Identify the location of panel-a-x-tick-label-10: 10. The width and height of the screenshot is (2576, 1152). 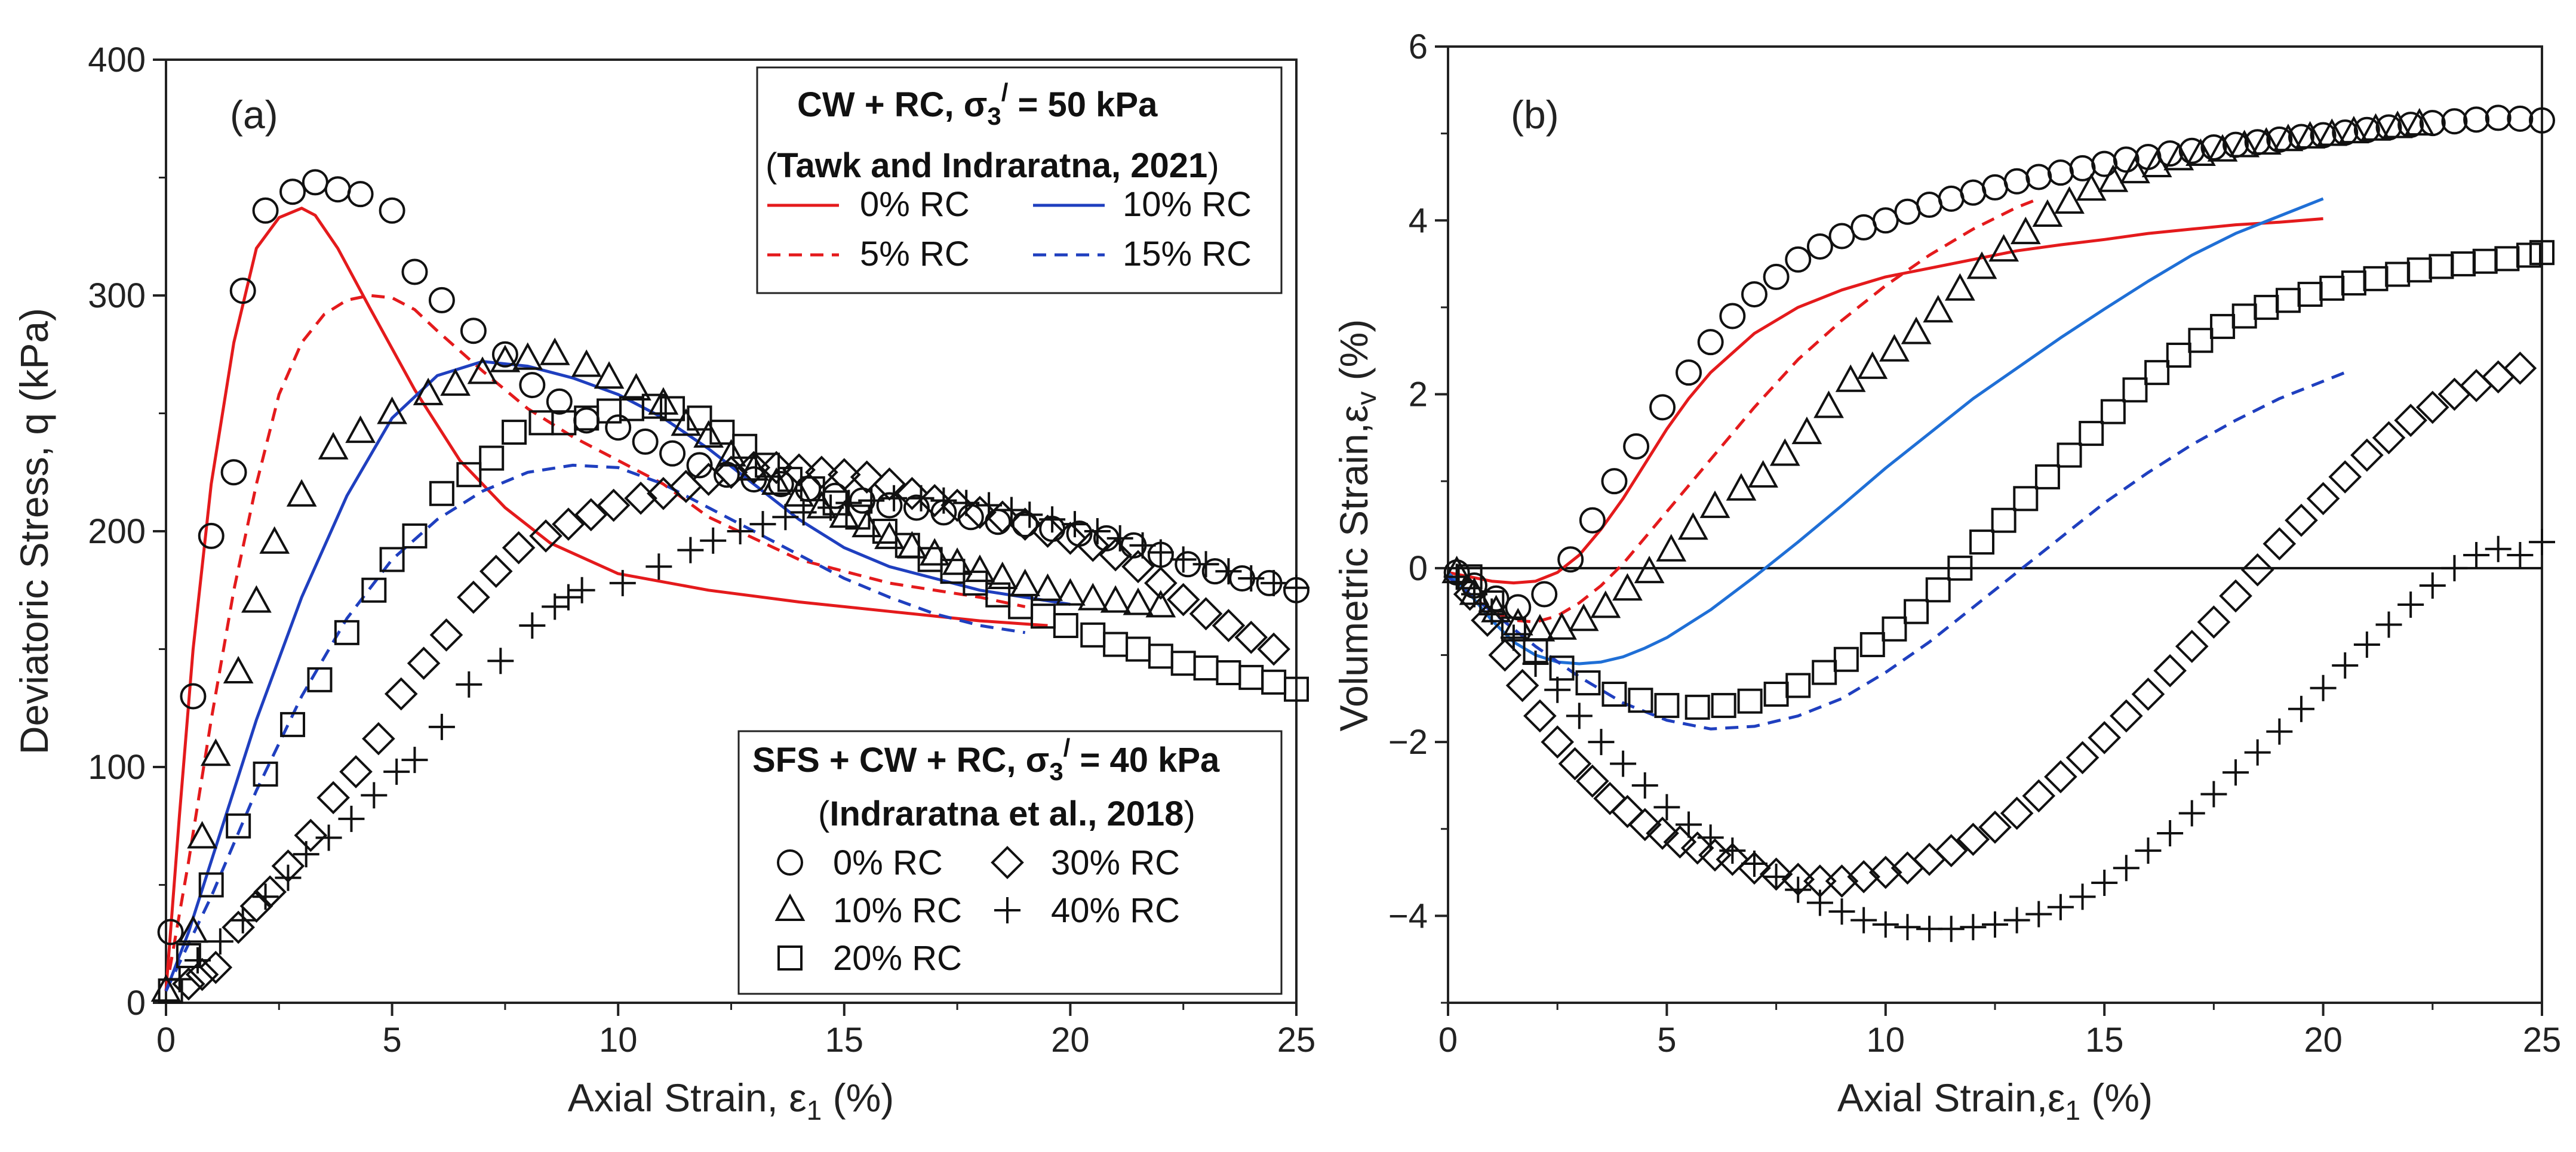
(619, 1040).